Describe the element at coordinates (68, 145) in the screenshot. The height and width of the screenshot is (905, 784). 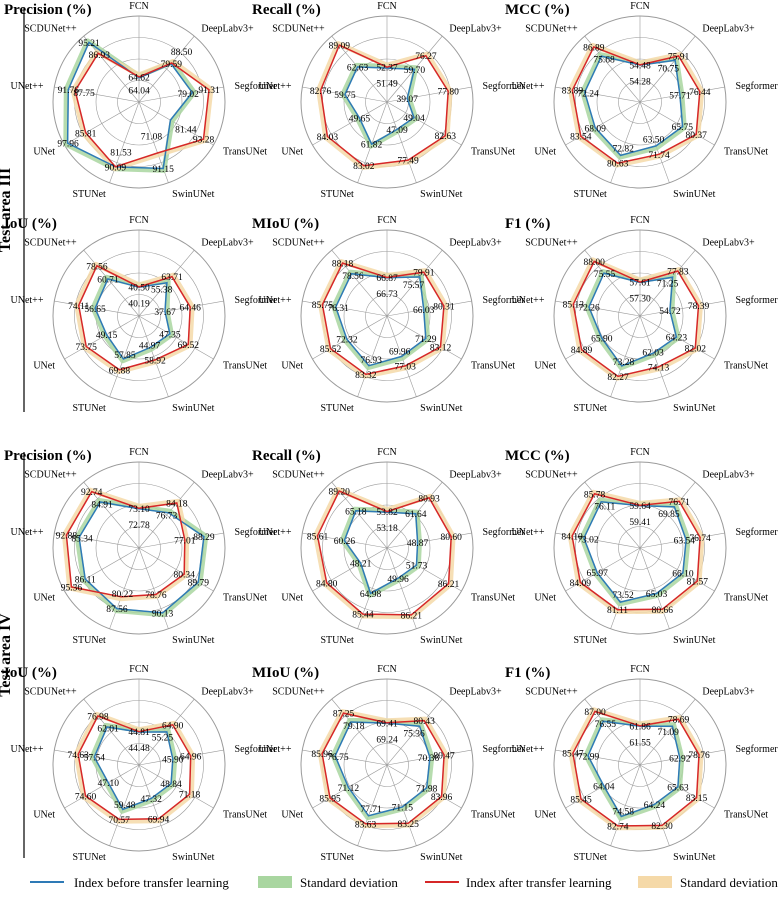
I see `value-label-outer: 97.96` at that location.